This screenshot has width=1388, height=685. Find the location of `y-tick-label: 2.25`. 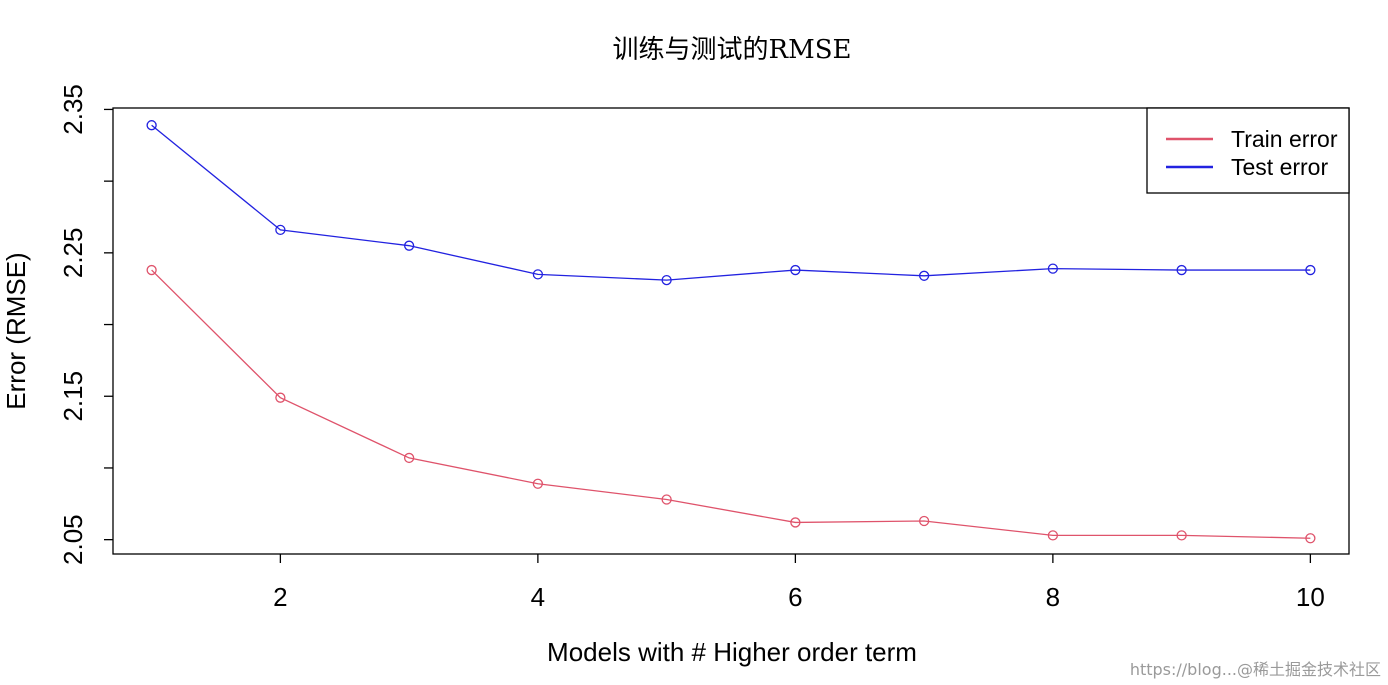

y-tick-label: 2.25 is located at coordinates (73, 253).